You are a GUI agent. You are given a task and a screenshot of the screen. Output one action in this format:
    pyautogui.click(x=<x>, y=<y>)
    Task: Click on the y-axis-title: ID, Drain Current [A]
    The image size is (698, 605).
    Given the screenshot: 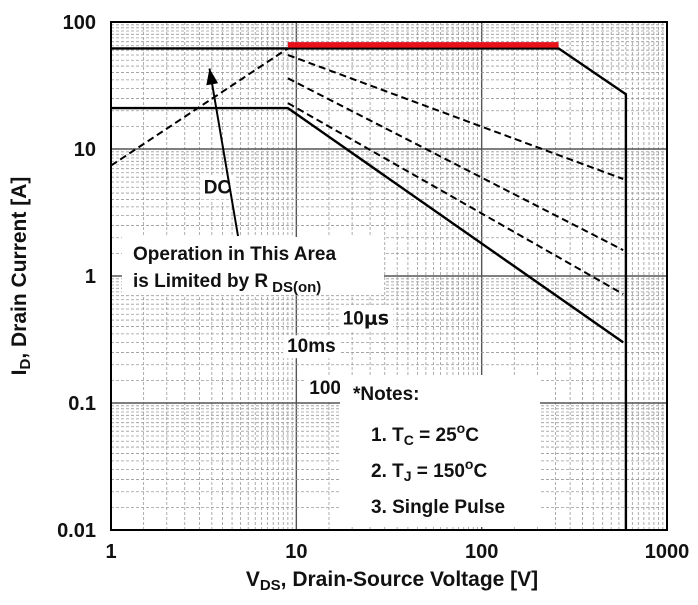 What is the action you would take?
    pyautogui.click(x=21, y=276)
    